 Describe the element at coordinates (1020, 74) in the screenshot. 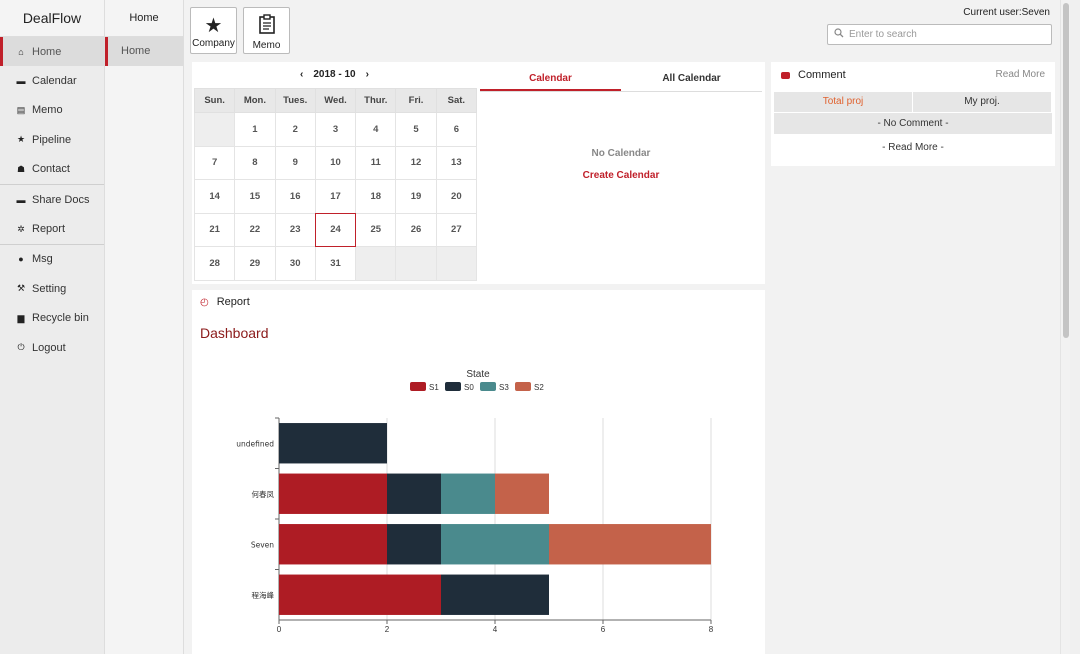

I see `comment-read-more-link: Read More` at that location.